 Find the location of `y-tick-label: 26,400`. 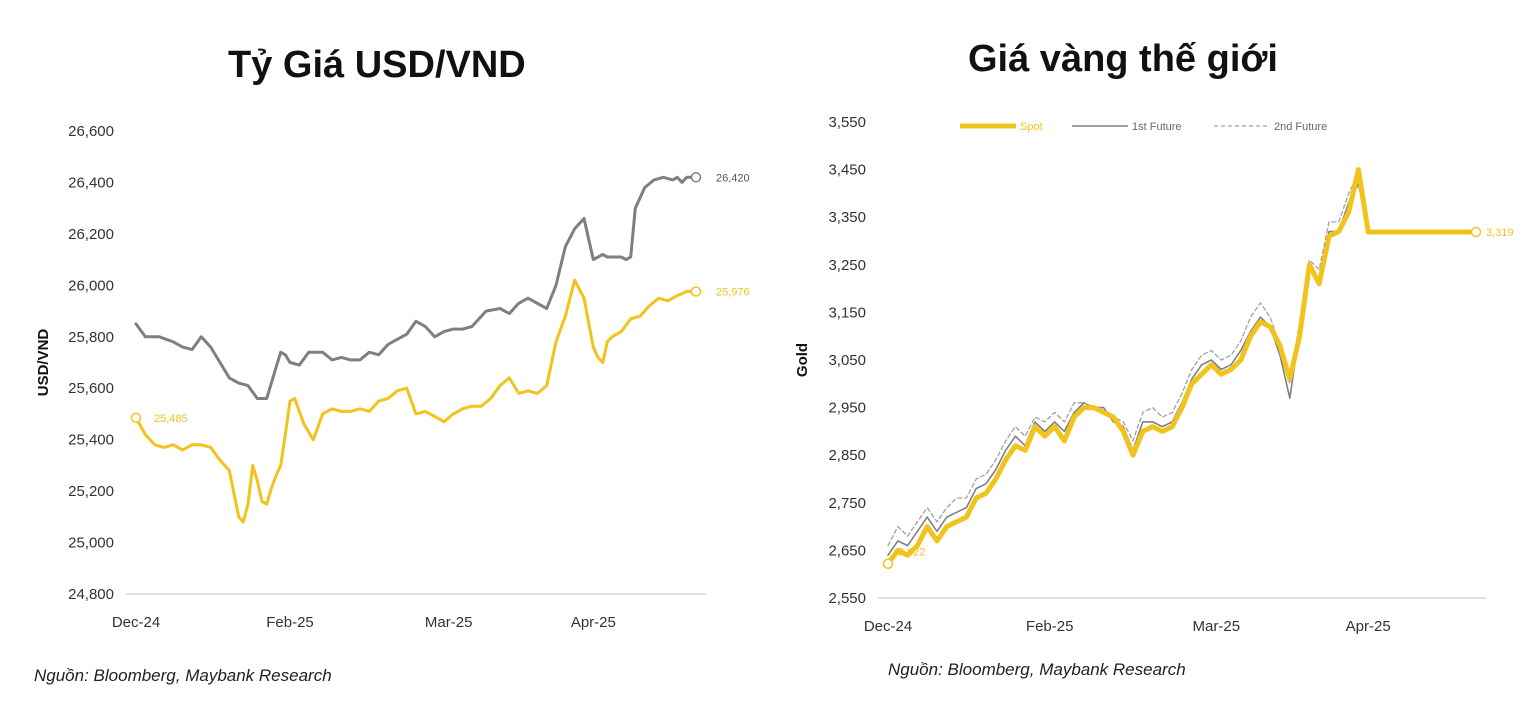

y-tick-label: 26,400 is located at coordinates (91, 182).